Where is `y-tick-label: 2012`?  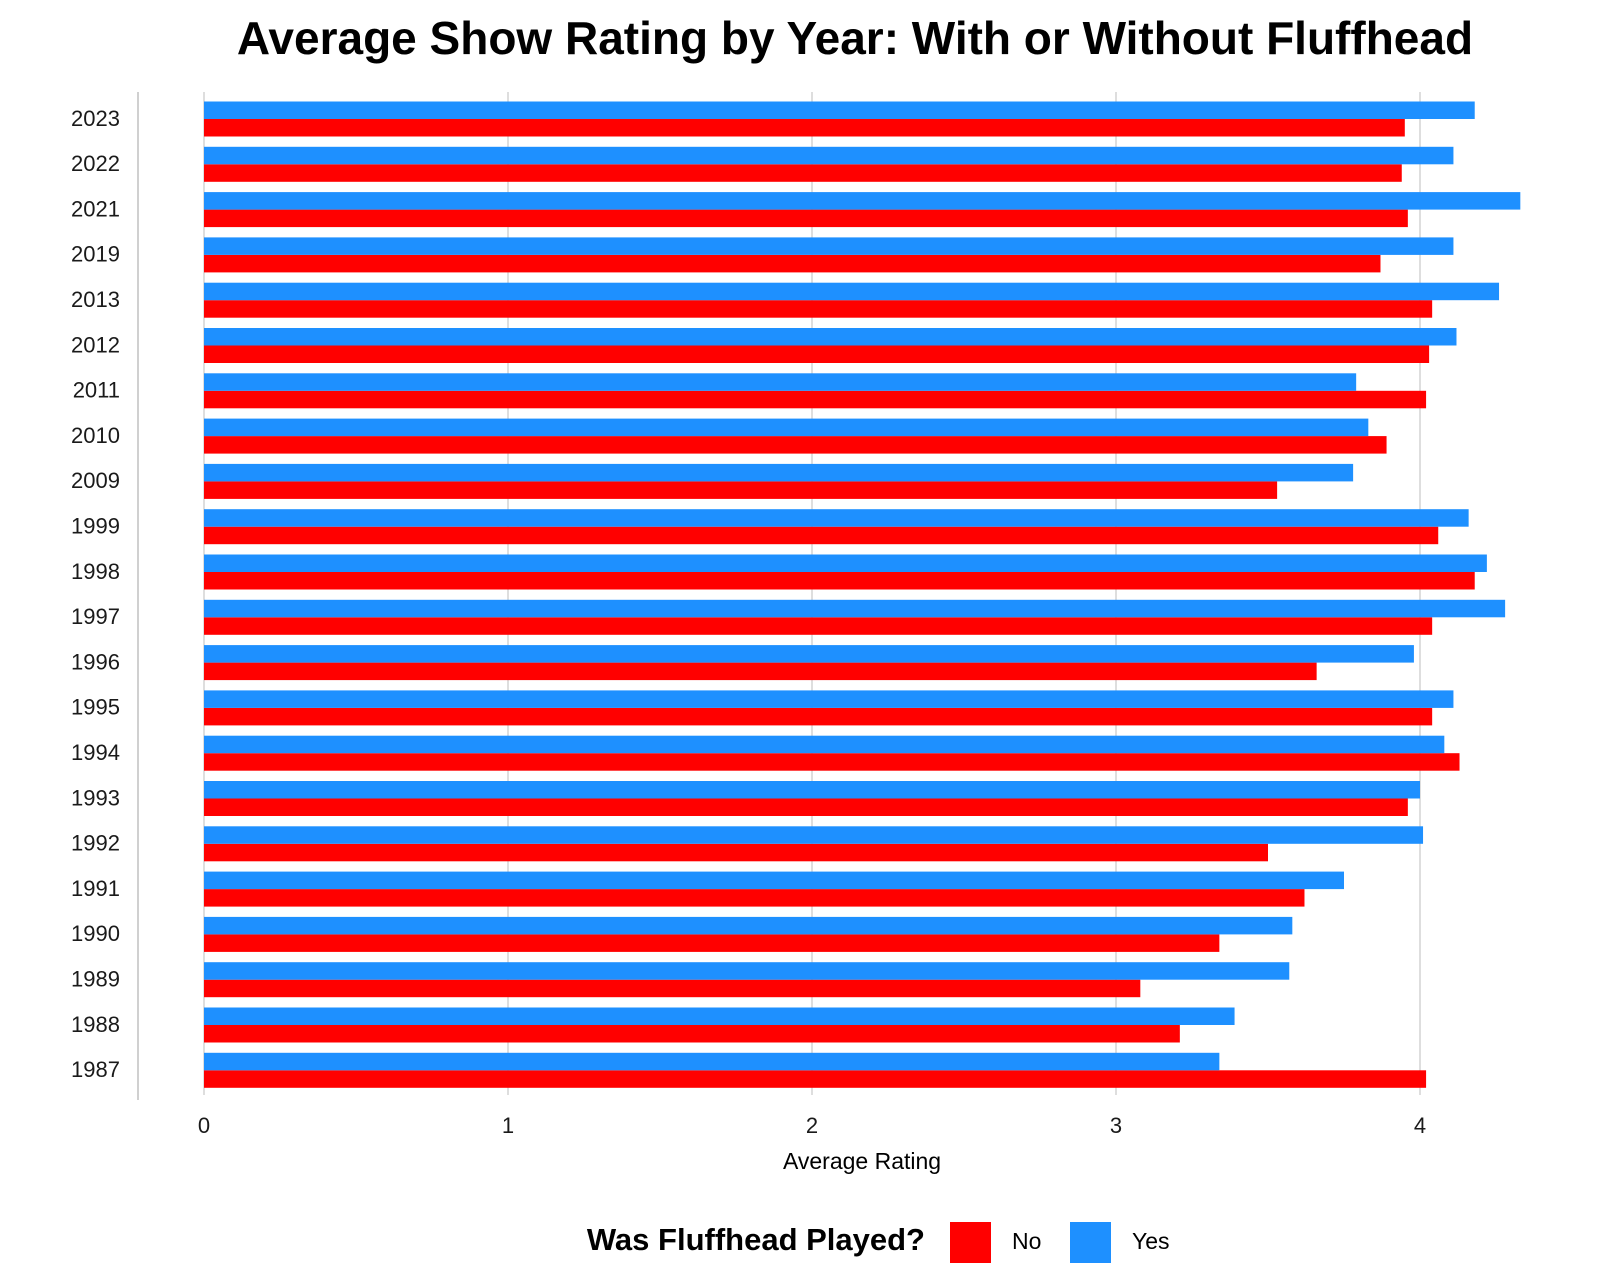
y-tick-label: 2012 is located at coordinates (95, 344).